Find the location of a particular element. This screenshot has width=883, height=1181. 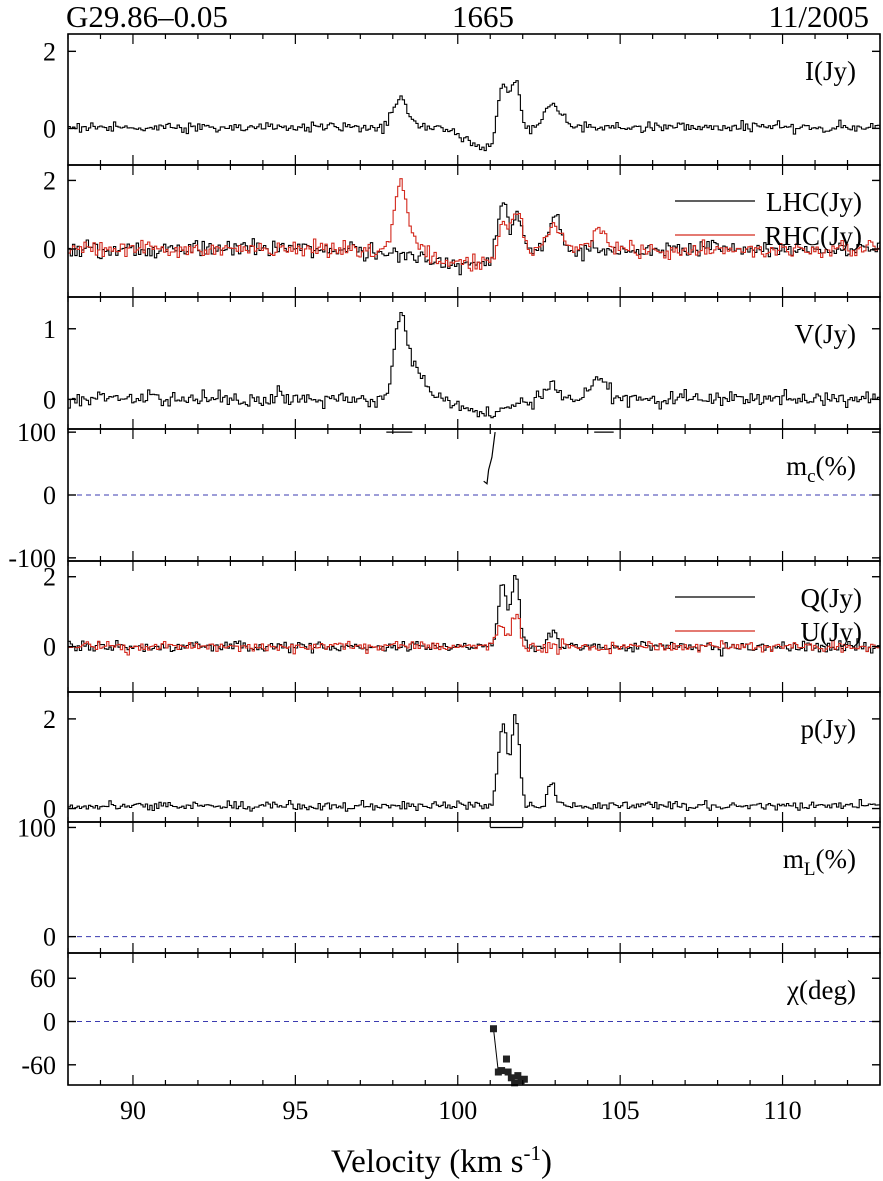

series-line-p-black is located at coordinates (474, 763).